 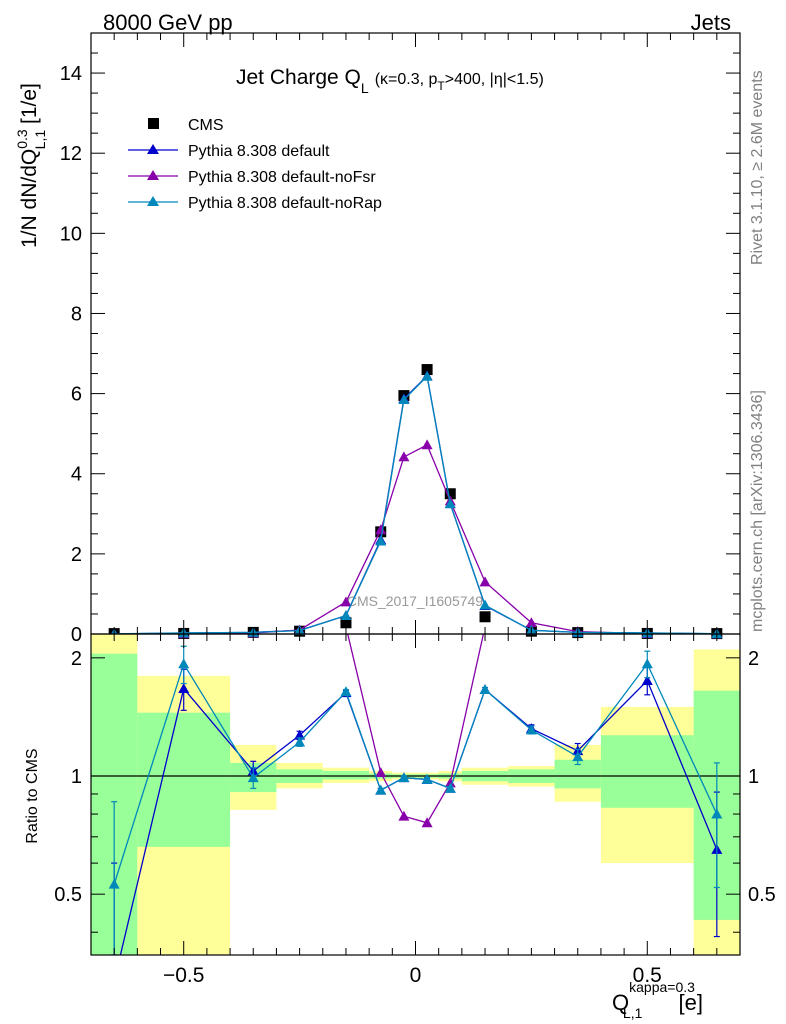 I want to click on xtick-label-0: −0.5, so click(x=183, y=975).